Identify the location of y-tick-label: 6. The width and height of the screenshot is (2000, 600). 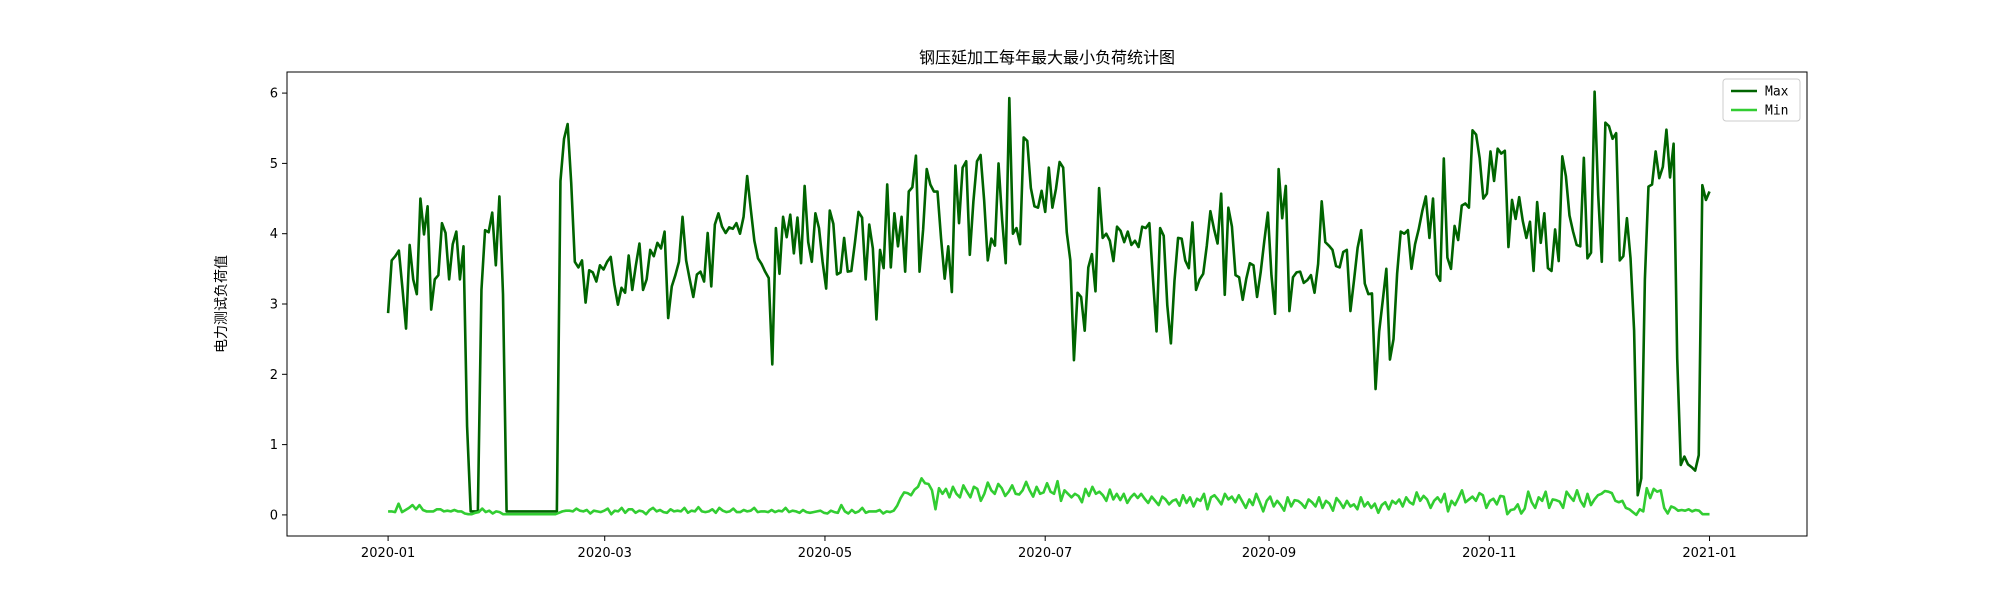
(274, 94).